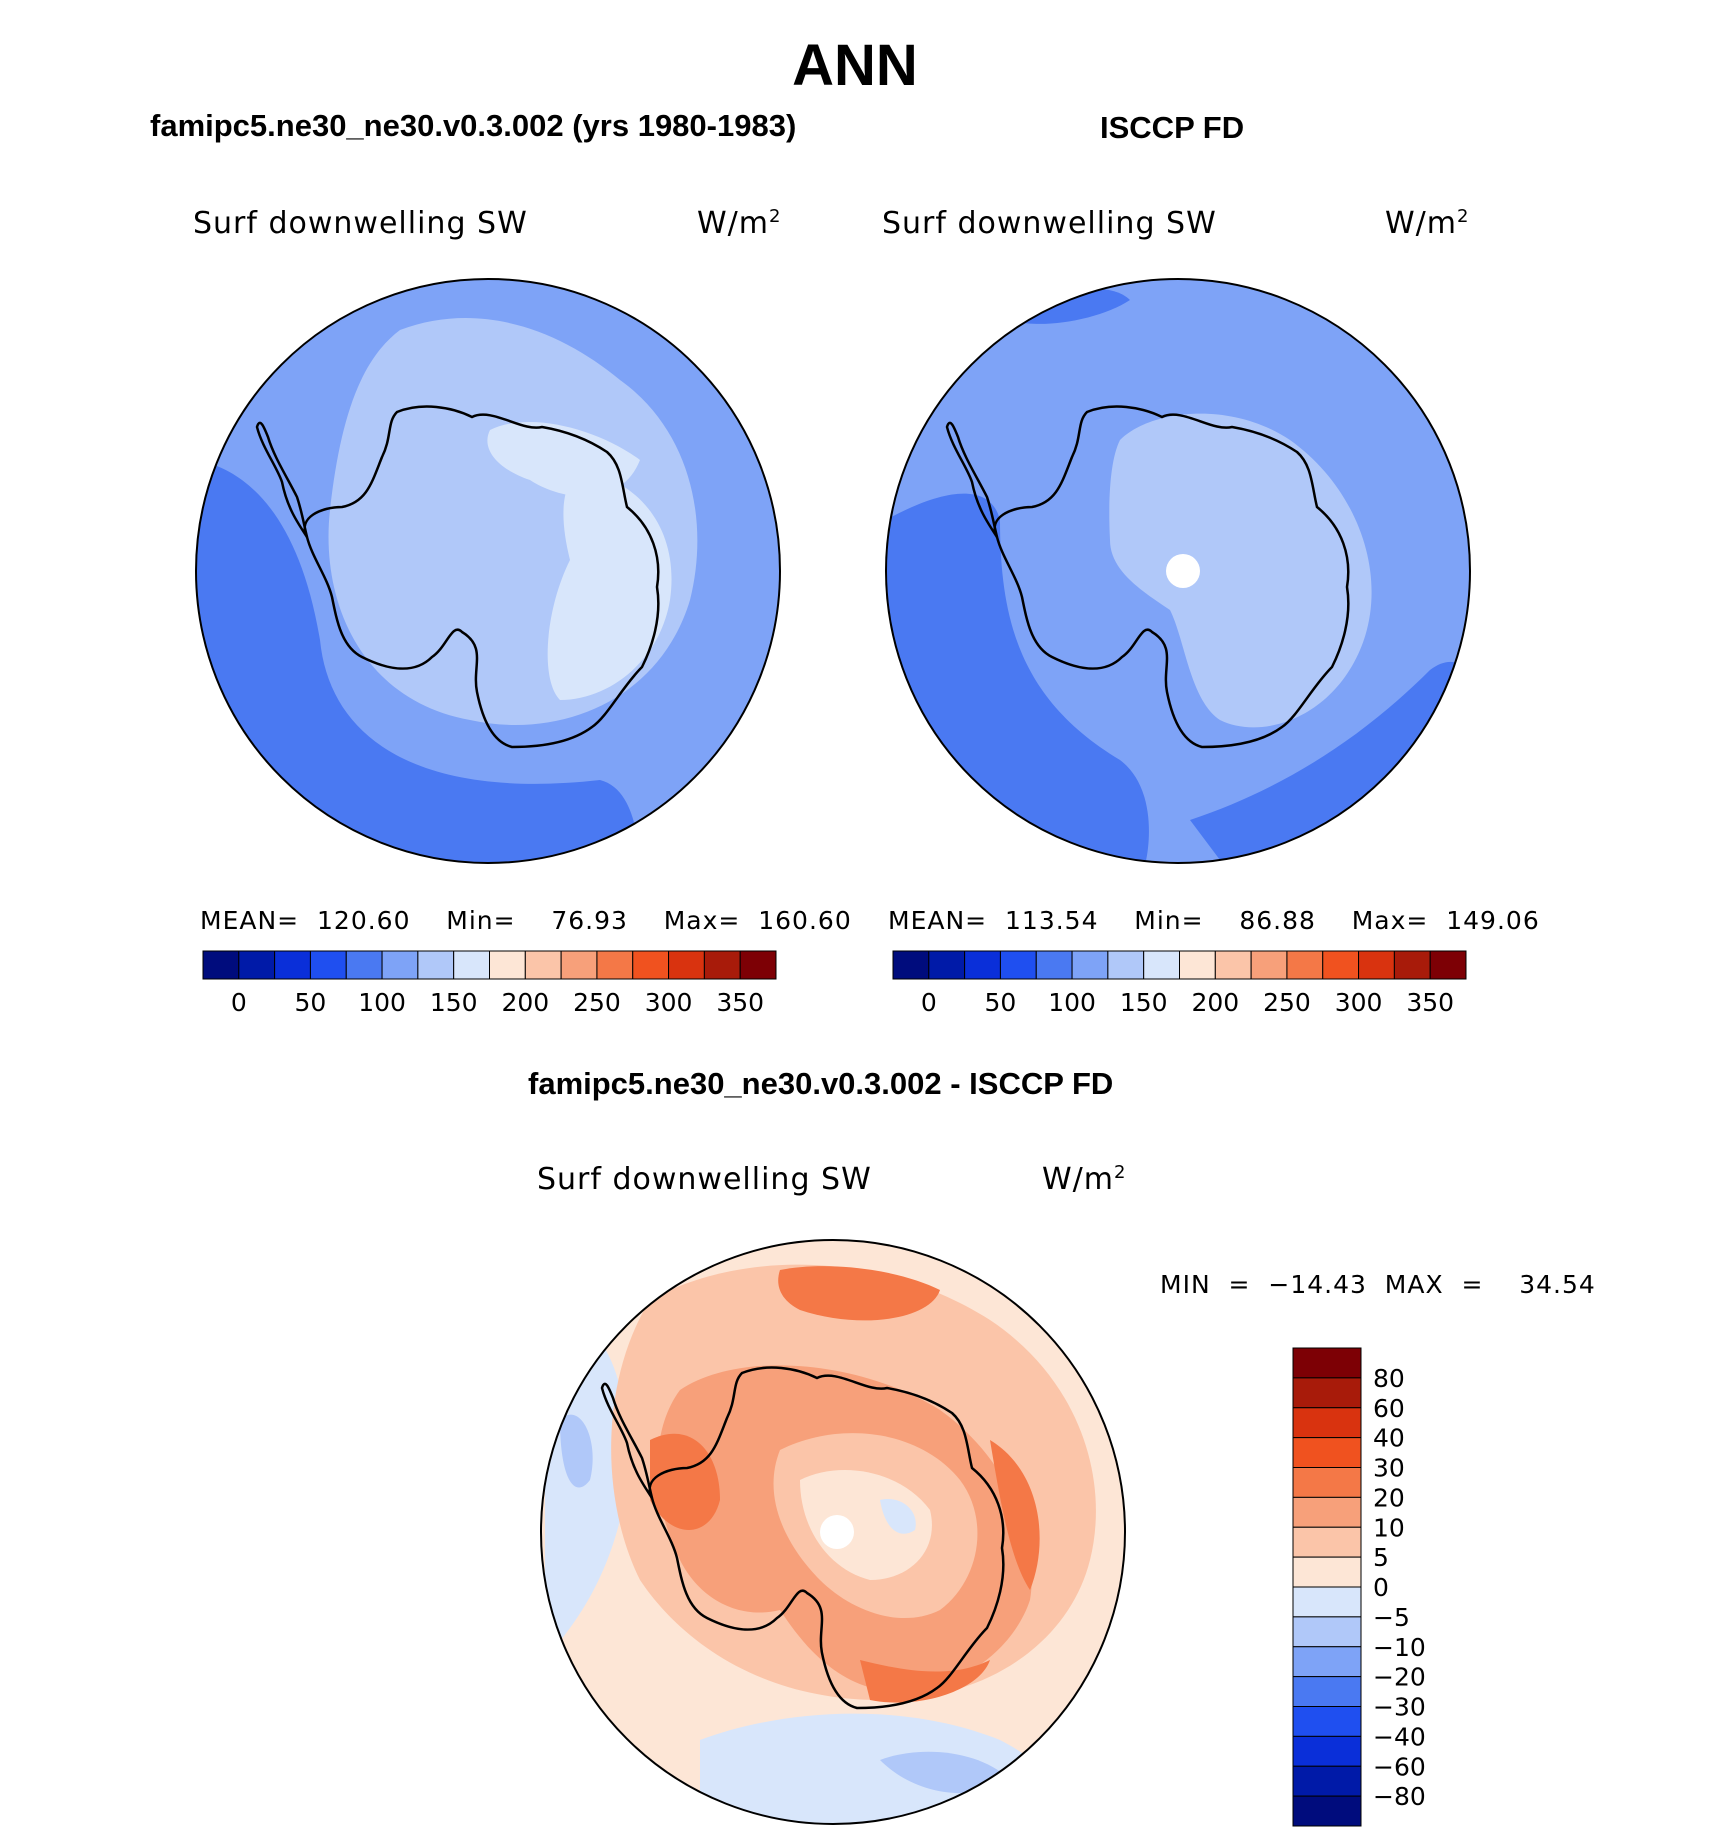  Describe the element at coordinates (1179, 983) in the screenshot. I see `obs-colorbar: 0 50 100 150 200 250 300 350` at that location.